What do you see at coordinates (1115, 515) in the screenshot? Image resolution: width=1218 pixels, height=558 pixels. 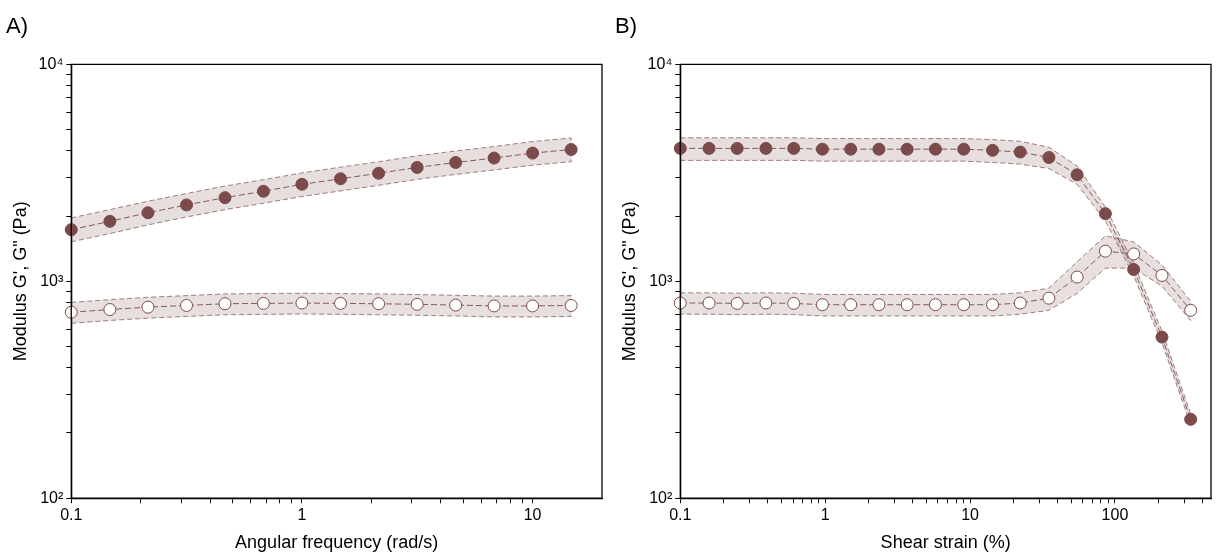 I see `x-tick-label: 100` at bounding box center [1115, 515].